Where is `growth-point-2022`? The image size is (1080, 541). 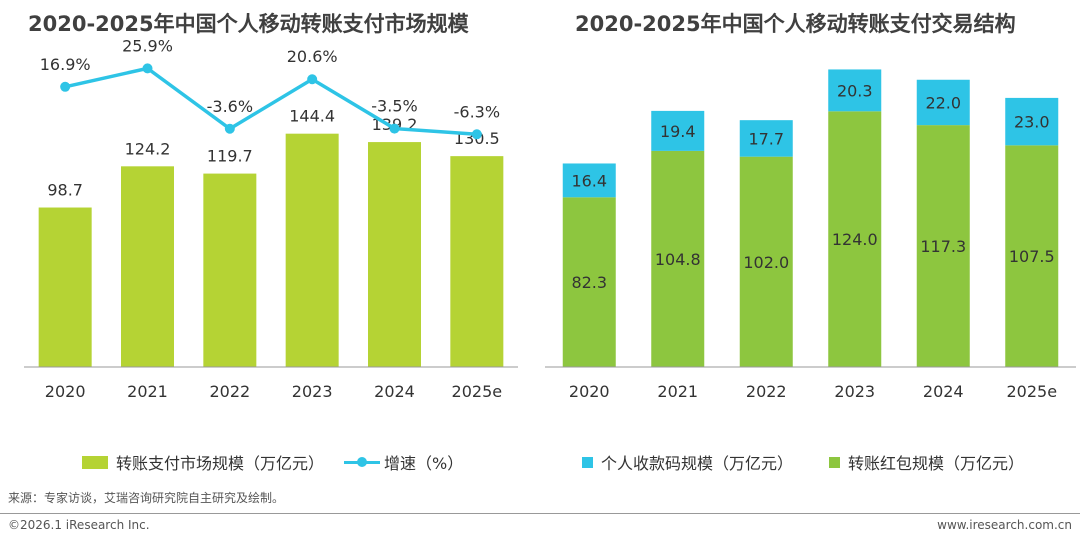 growth-point-2022 is located at coordinates (229, 128).